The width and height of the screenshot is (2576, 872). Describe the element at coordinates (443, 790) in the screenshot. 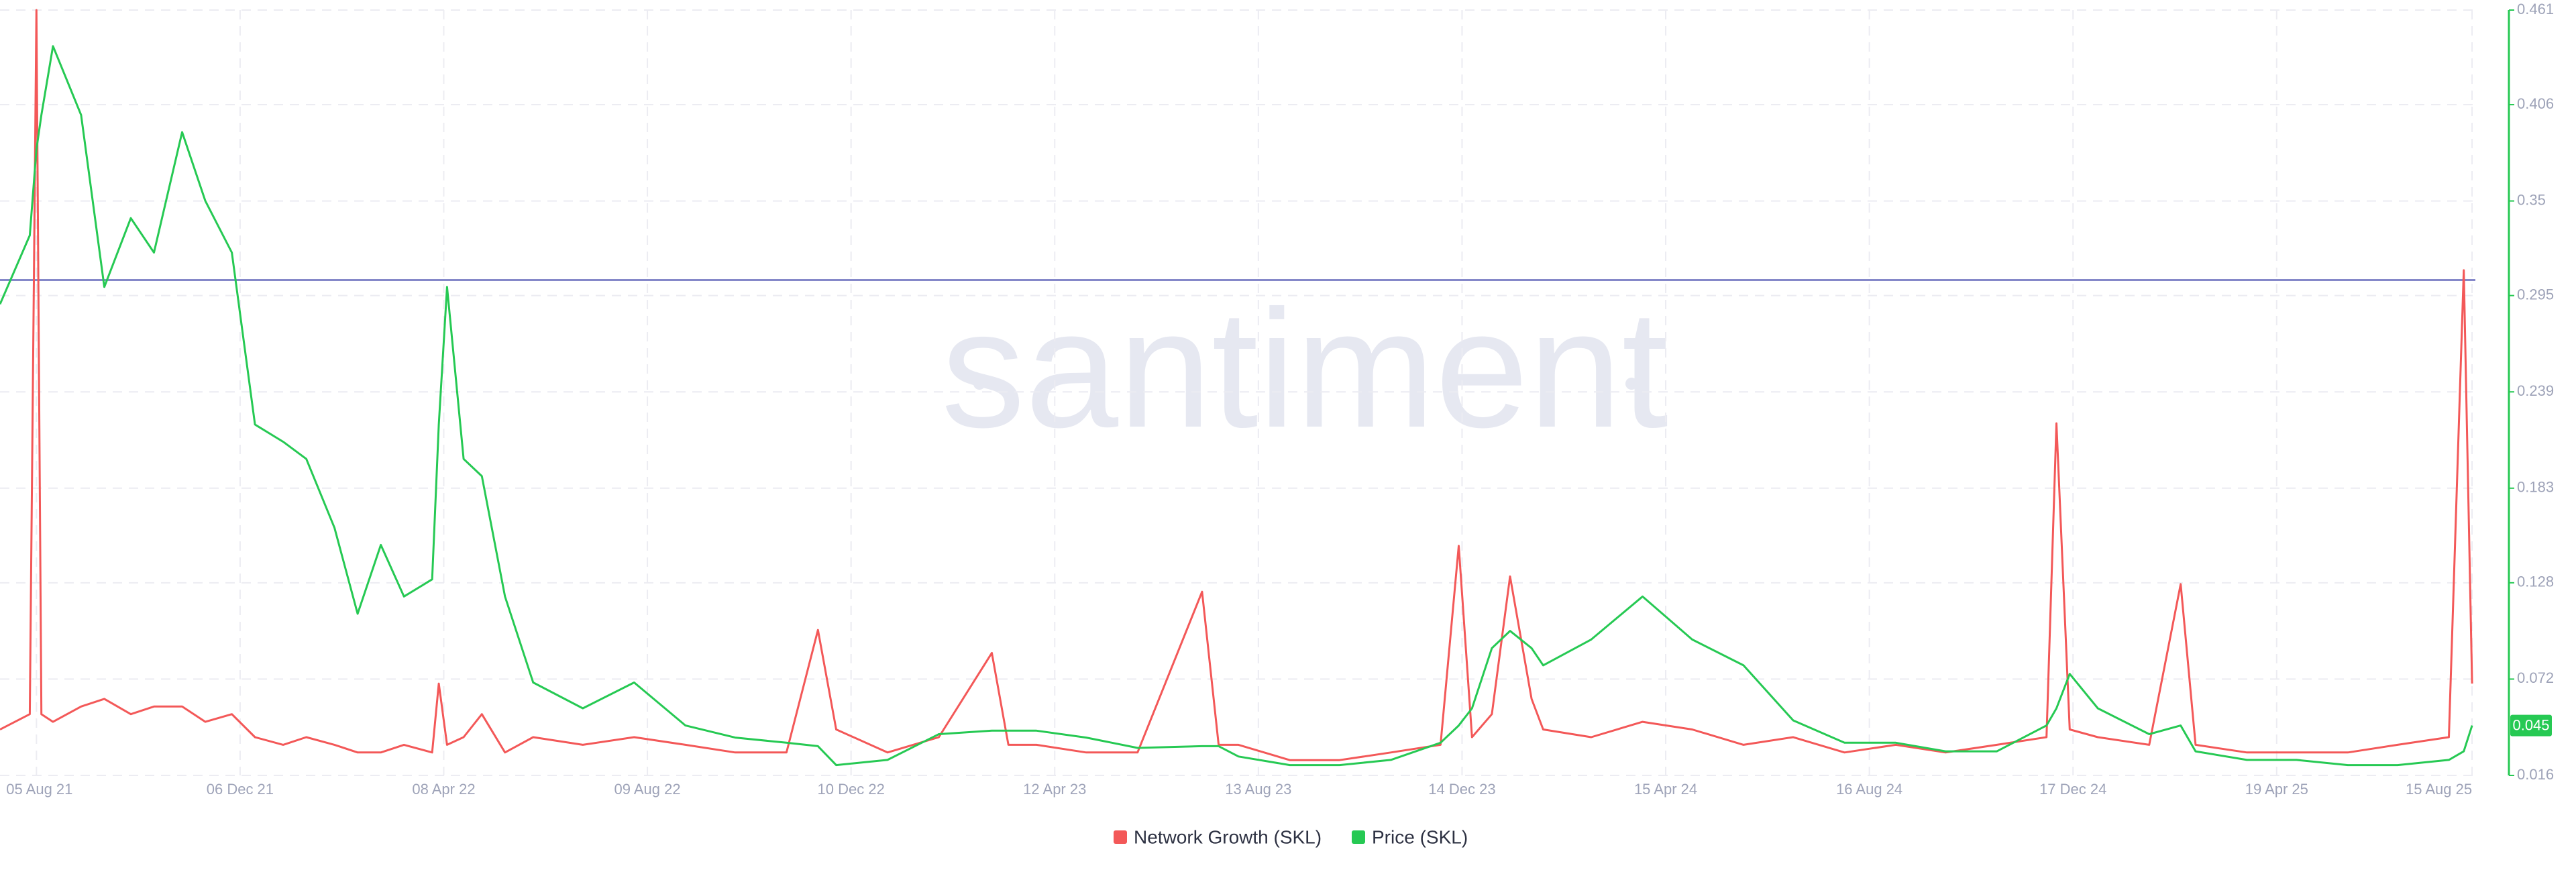

I see `x-tick-label: 08 Apr 22` at that location.